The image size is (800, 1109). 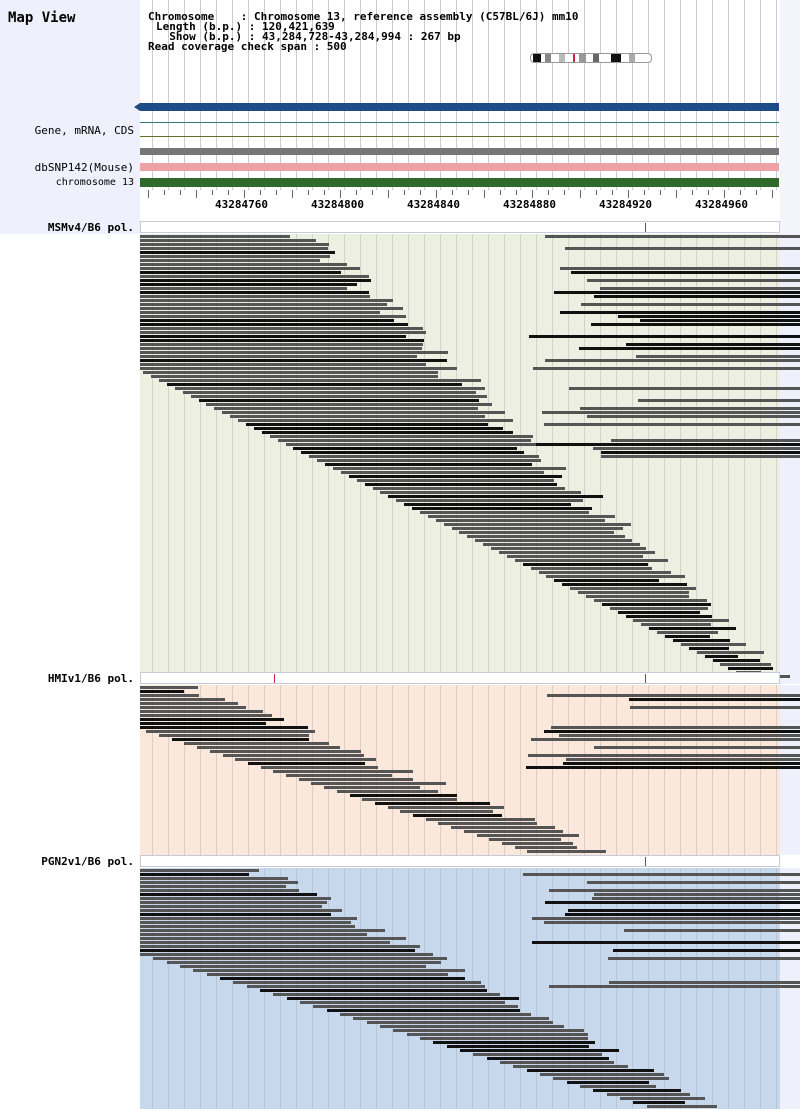 I want to click on gene-track-bar, so click(x=459, y=107).